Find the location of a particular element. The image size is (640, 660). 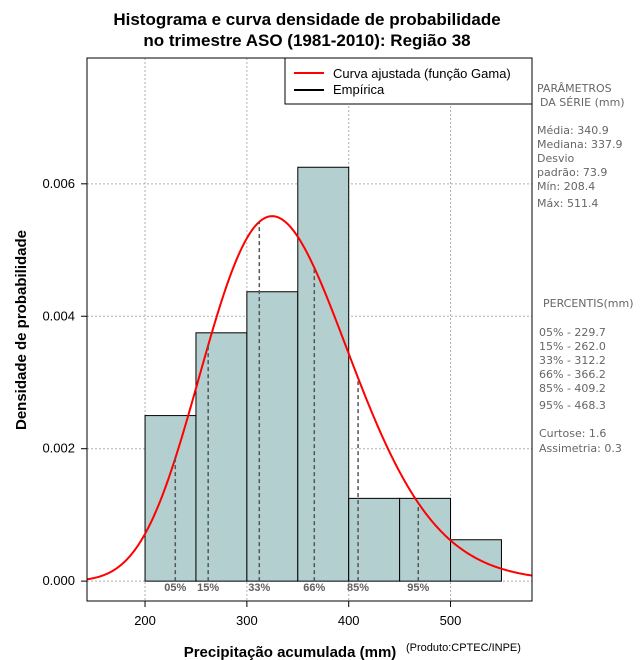

y-axis-label: Densidade de probabilidade is located at coordinates (21, 330).